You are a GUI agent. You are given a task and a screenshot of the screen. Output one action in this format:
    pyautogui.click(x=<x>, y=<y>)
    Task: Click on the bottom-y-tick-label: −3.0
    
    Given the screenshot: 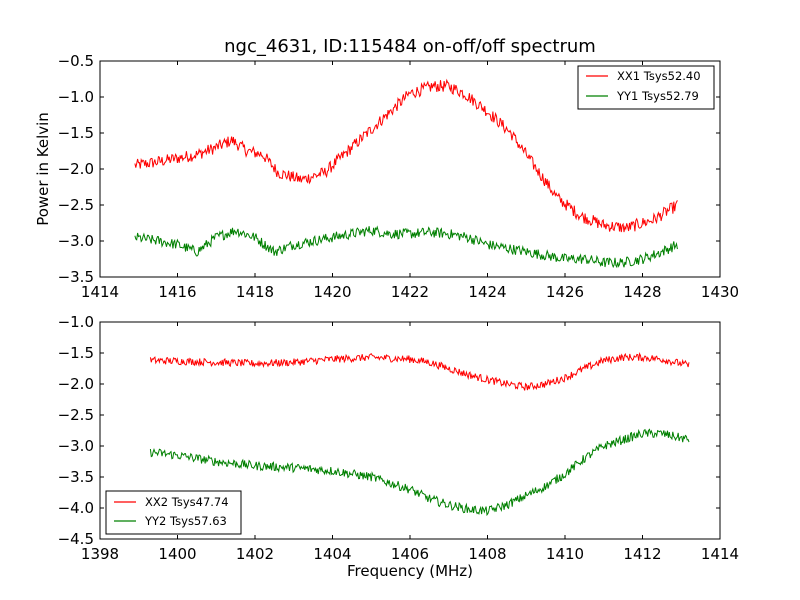 What is the action you would take?
    pyautogui.click(x=76, y=446)
    